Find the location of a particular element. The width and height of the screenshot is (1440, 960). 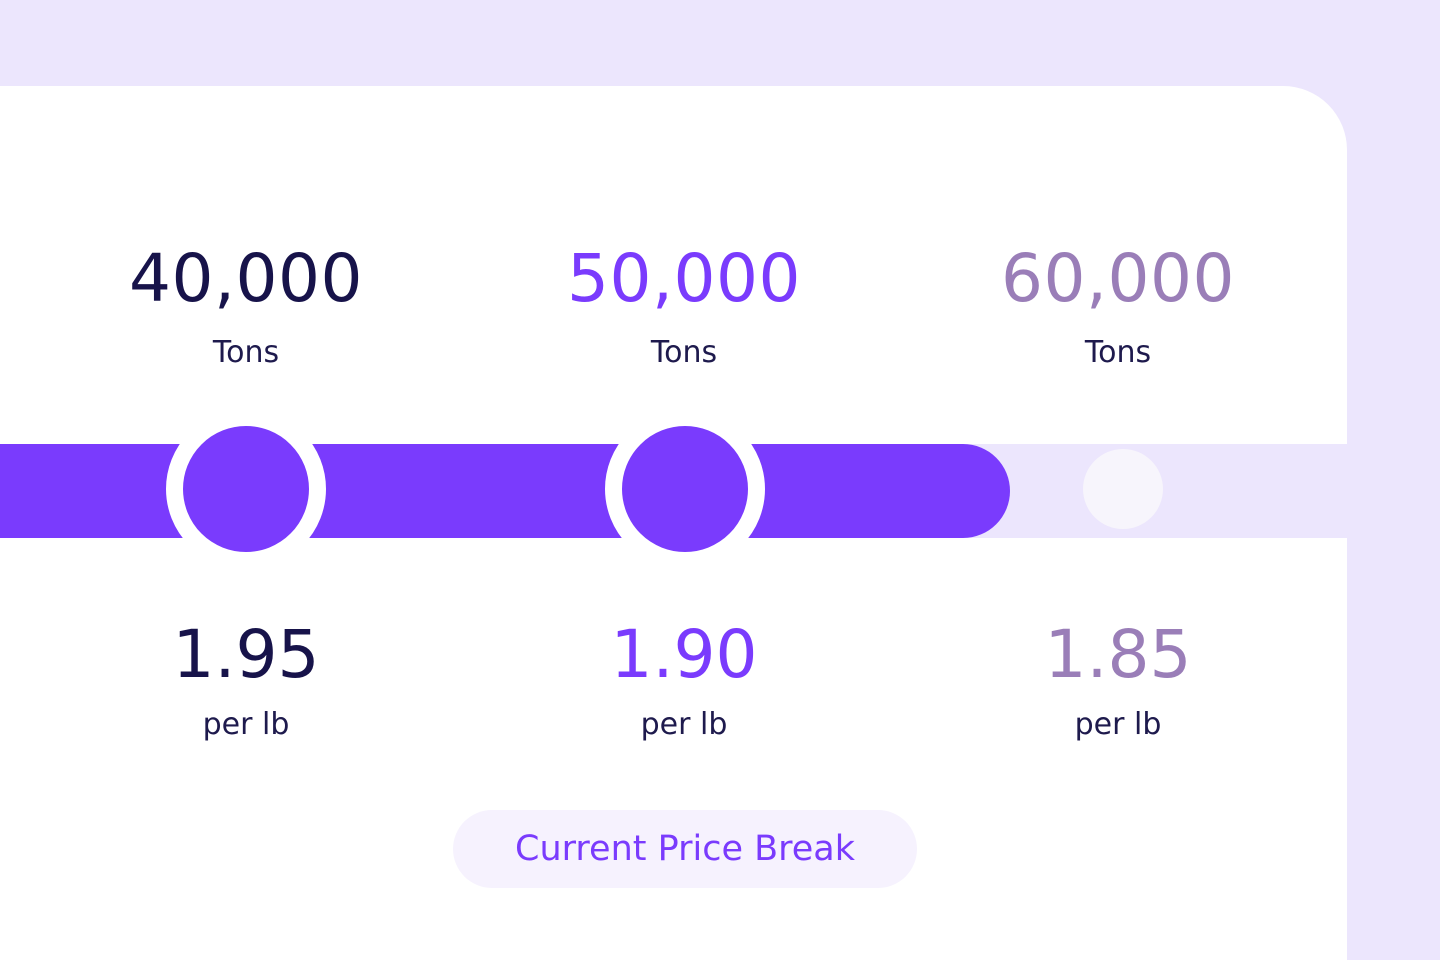

tier-3-price-unit: per lb is located at coordinates (1118, 724).